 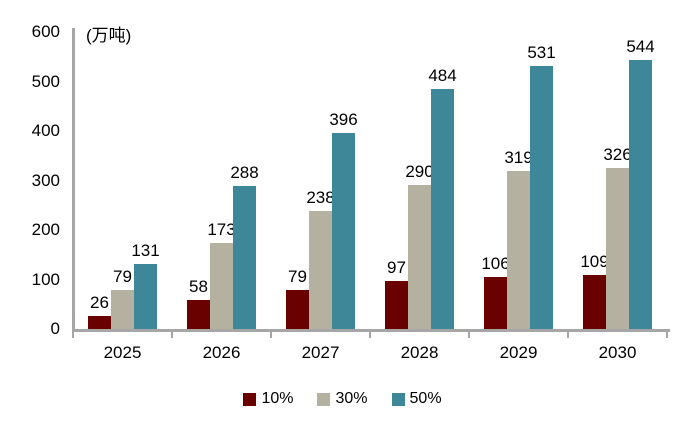 I want to click on y-tick-label: 0, so click(x=55, y=328).